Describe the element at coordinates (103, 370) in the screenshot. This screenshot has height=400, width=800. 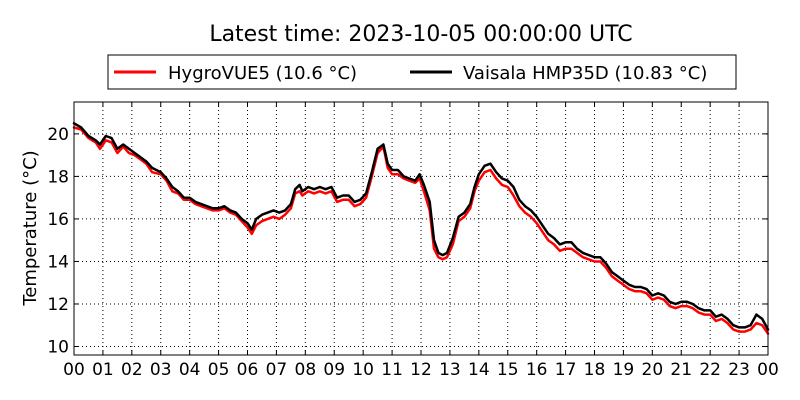
I see `x-tick-label: 01` at that location.